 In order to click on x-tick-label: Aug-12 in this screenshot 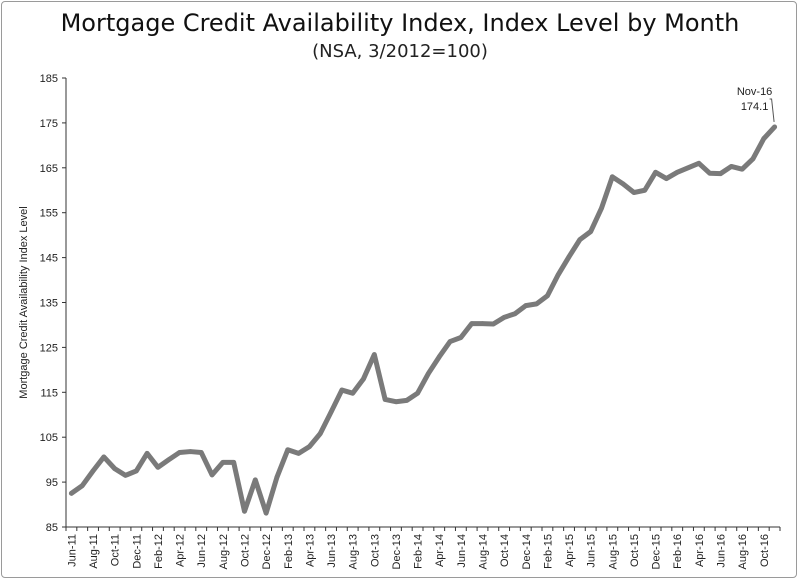, I will do `click(224, 551)`.